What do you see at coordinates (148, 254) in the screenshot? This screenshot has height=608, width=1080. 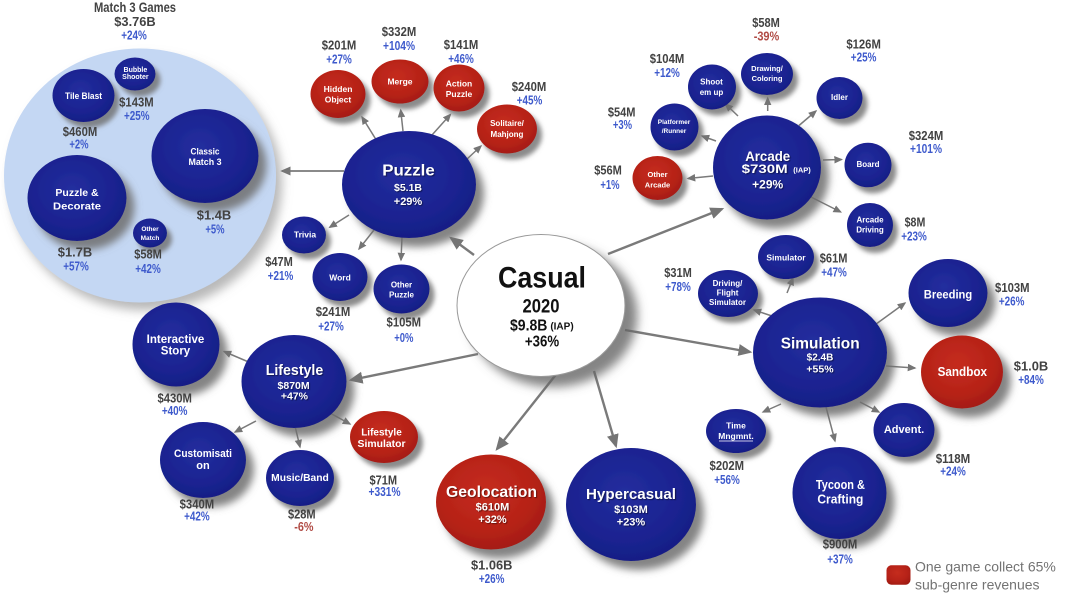 I see `svg-text: $58M` at bounding box center [148, 254].